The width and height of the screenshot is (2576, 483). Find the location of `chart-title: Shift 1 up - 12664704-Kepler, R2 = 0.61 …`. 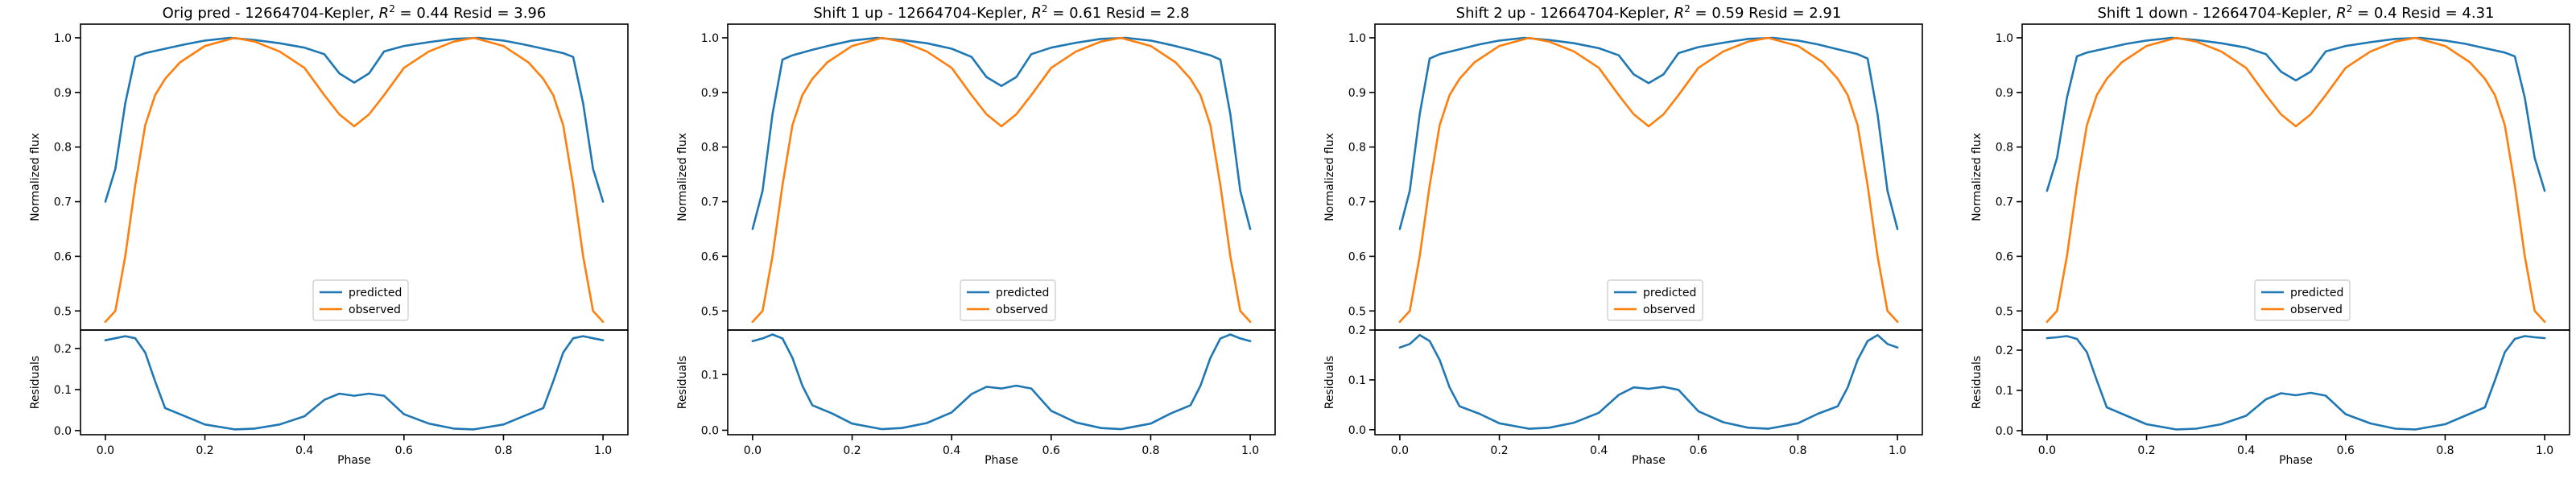

chart-title: Shift 1 up - 12664704-Kepler, R2 = 0.61 … is located at coordinates (1001, 12).